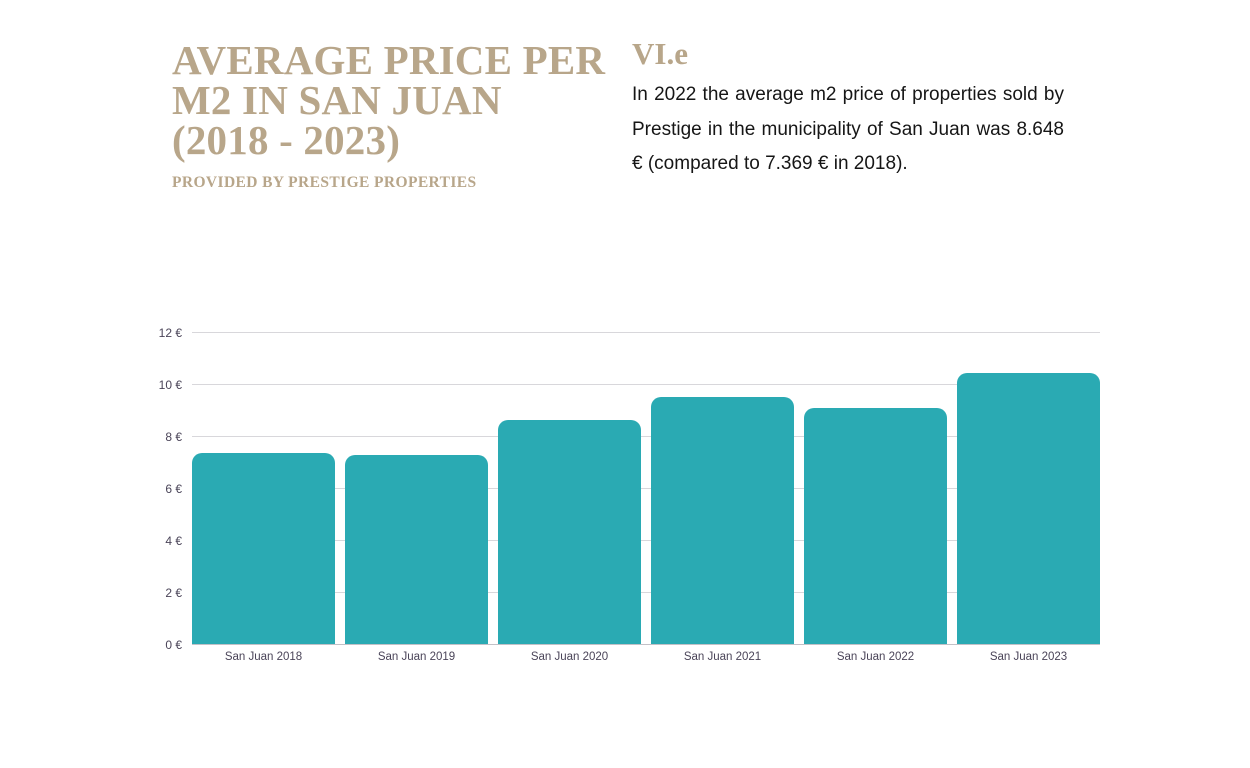 The width and height of the screenshot is (1250, 768). What do you see at coordinates (1028, 509) in the screenshot?
I see `bar-san-juan-2023` at bounding box center [1028, 509].